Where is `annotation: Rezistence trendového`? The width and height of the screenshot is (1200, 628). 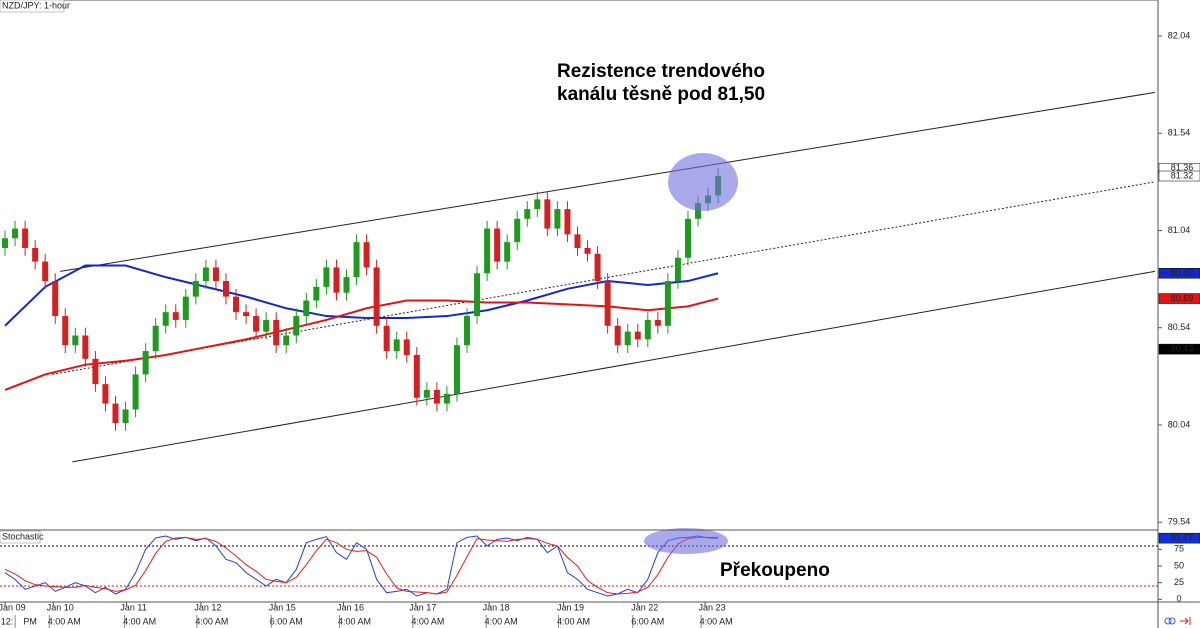
annotation: Rezistence trendového is located at coordinates (661, 71).